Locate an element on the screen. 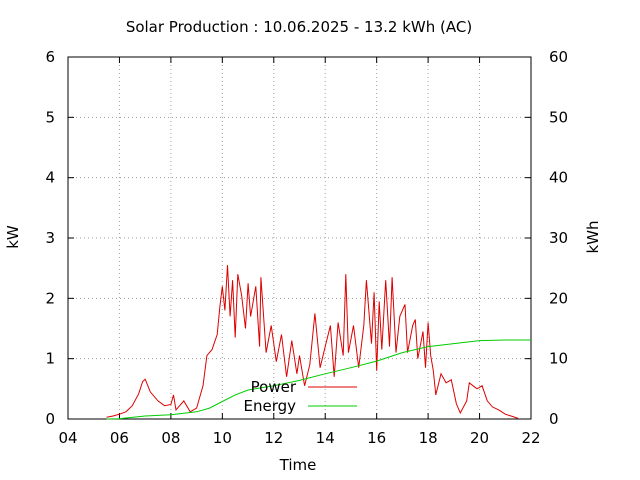  x-tick-label: 14 is located at coordinates (325, 438).